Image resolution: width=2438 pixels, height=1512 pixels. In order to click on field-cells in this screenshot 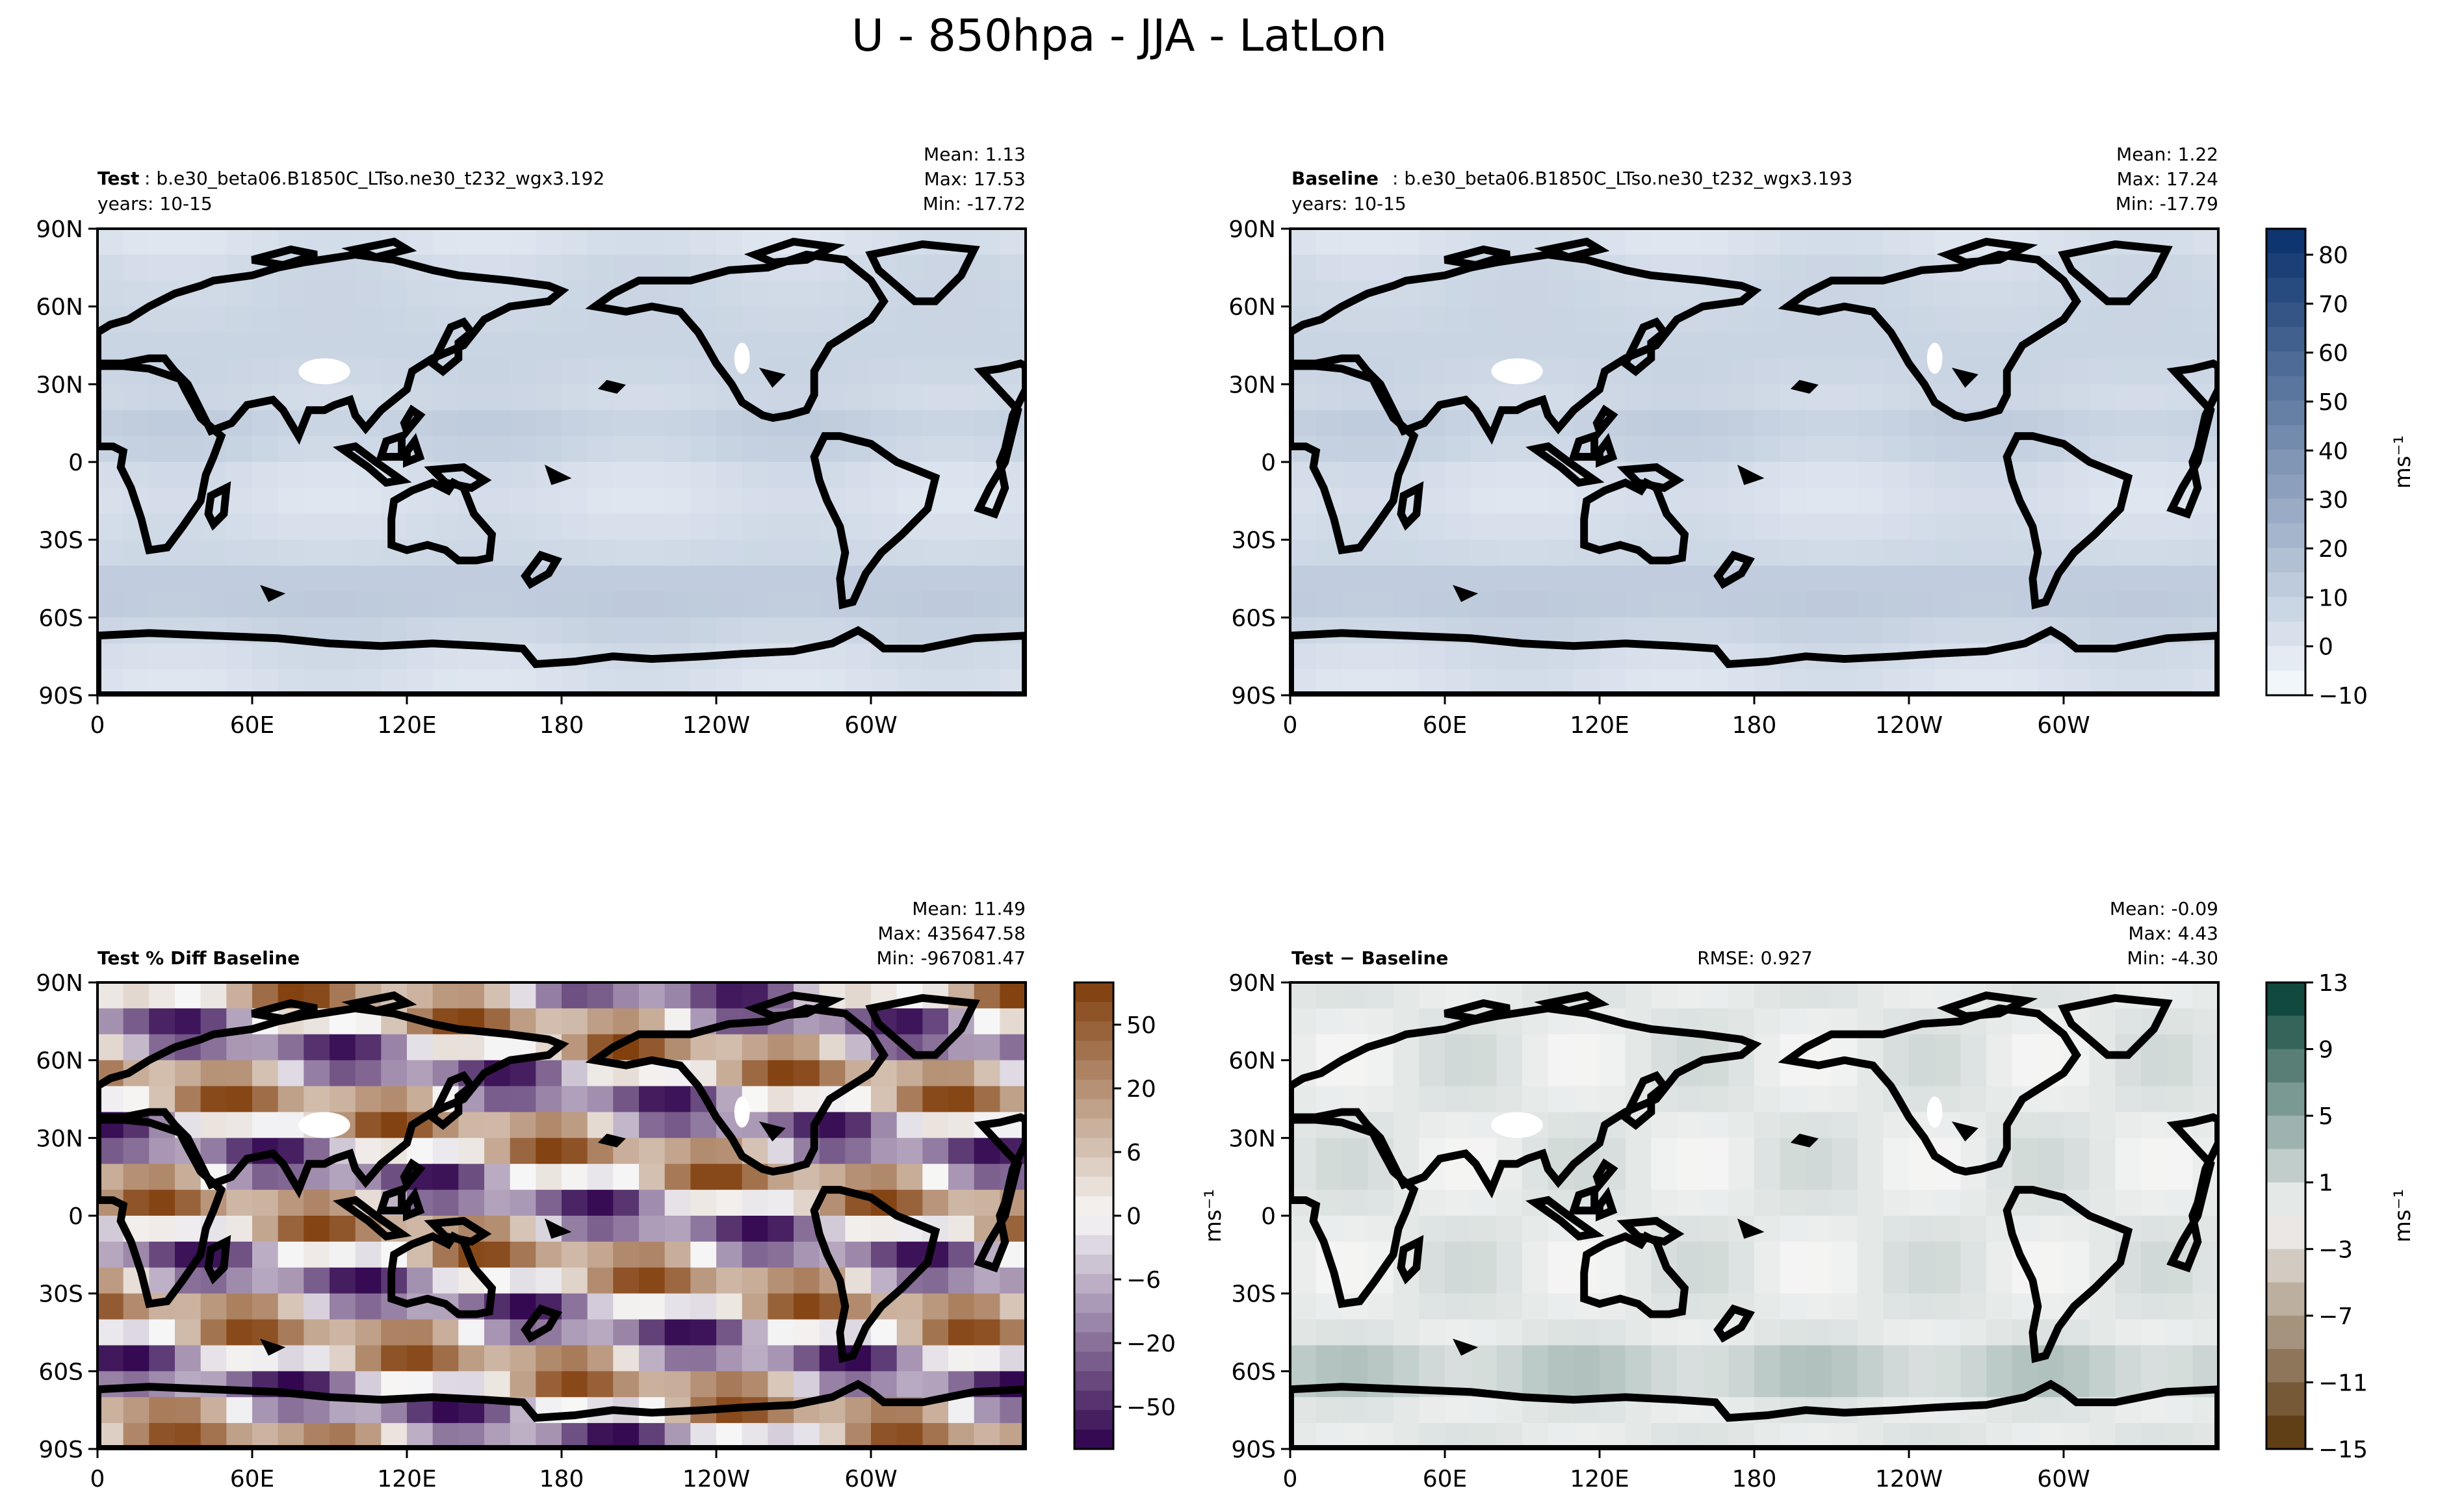, I will do `click(562, 1215)`.